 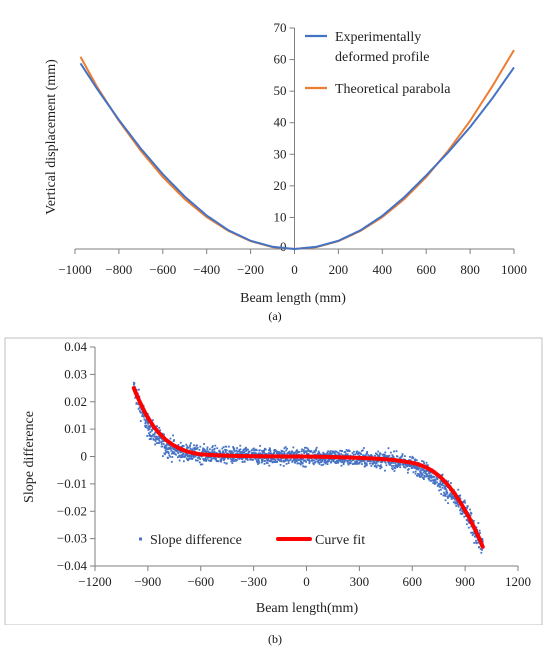 What do you see at coordinates (72, 538) in the screenshot?
I see `chart-b-y-tick-label: −0.03` at bounding box center [72, 538].